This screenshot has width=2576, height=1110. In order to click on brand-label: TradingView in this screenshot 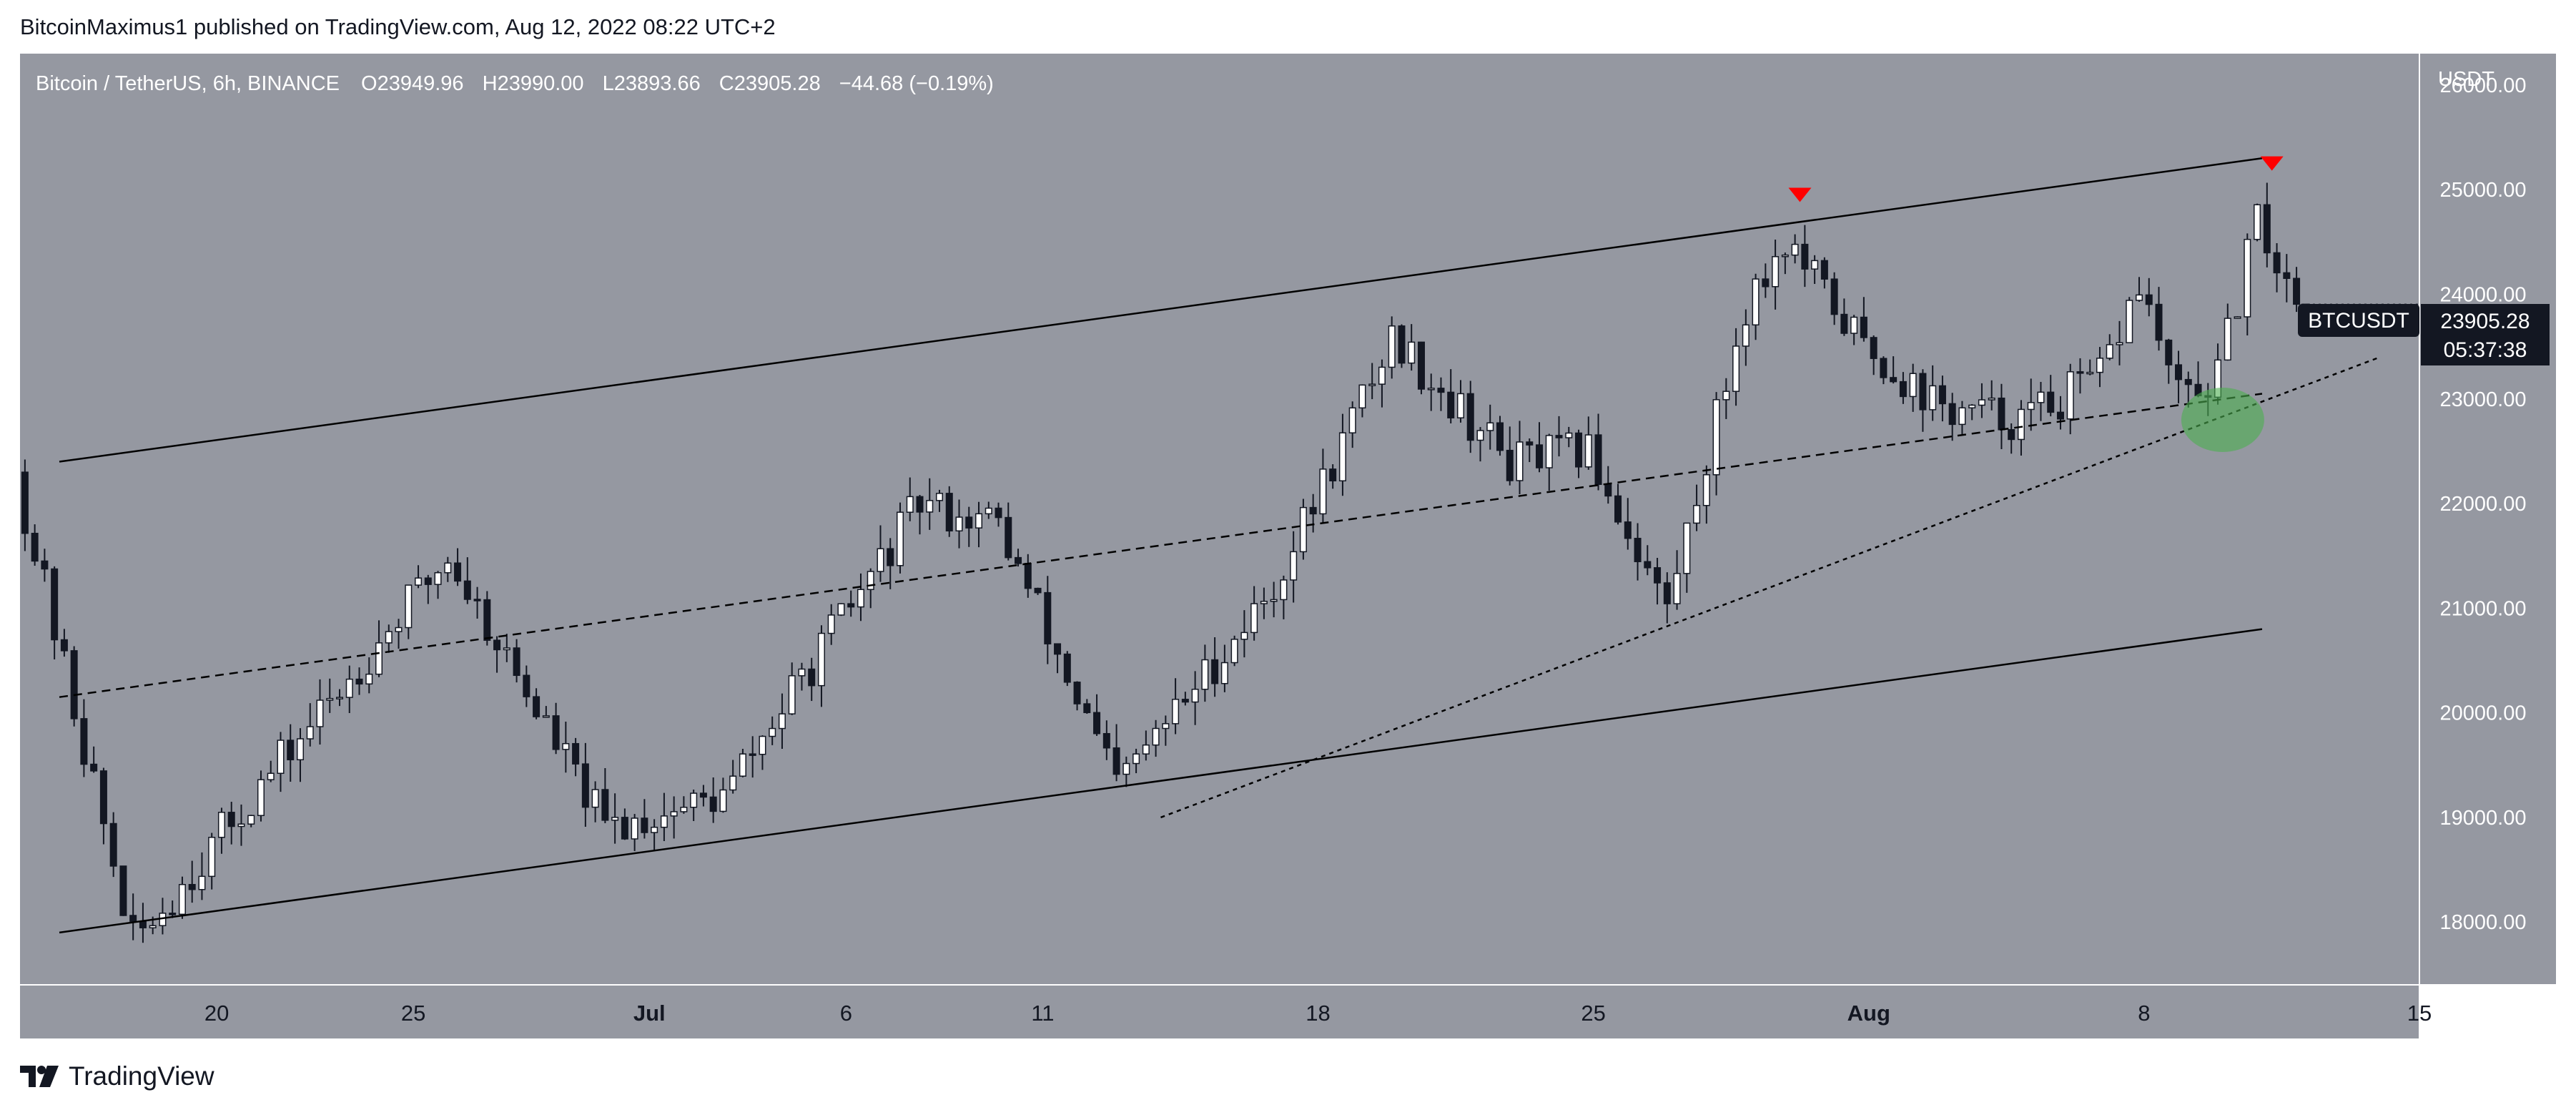, I will do `click(141, 1076)`.